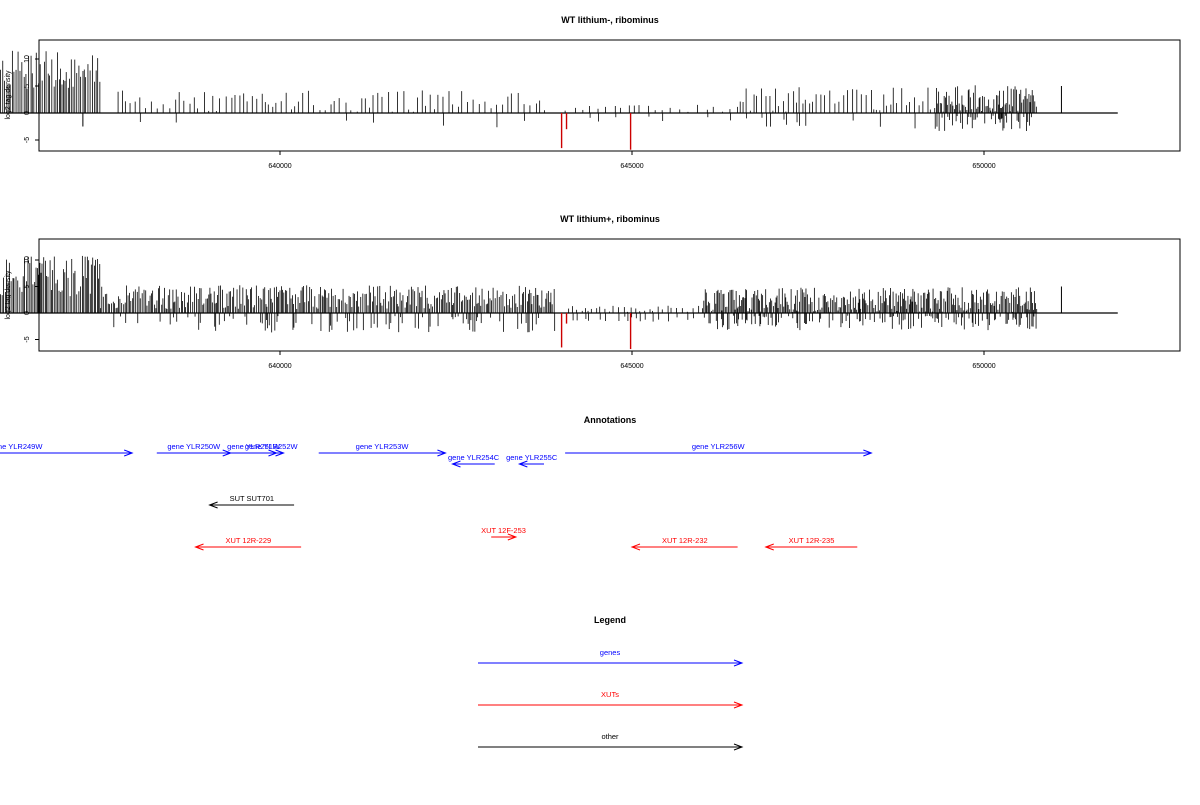  What do you see at coordinates (248, 540) in the screenshot?
I see `feature-label: XUT 12R-229` at bounding box center [248, 540].